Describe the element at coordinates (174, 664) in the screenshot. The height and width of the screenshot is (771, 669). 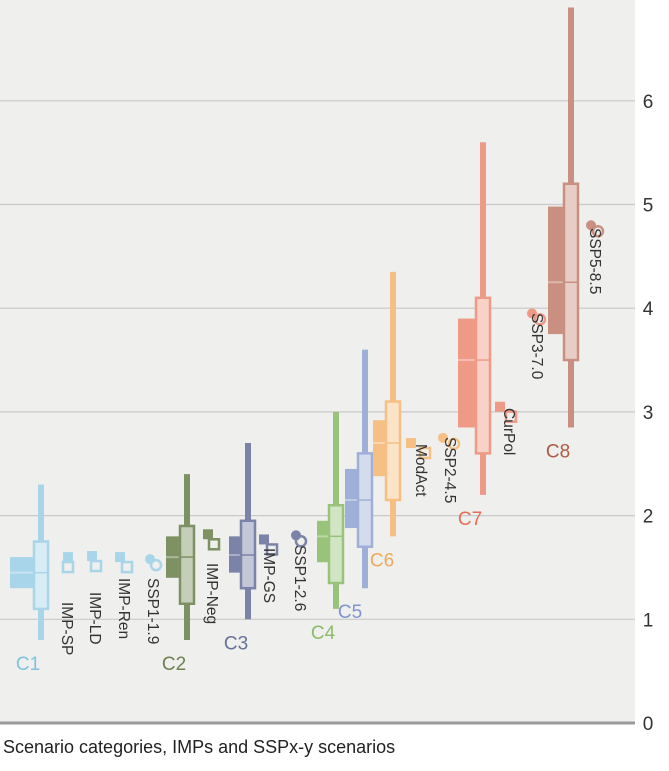
I see `category-label-C2: C2` at that location.